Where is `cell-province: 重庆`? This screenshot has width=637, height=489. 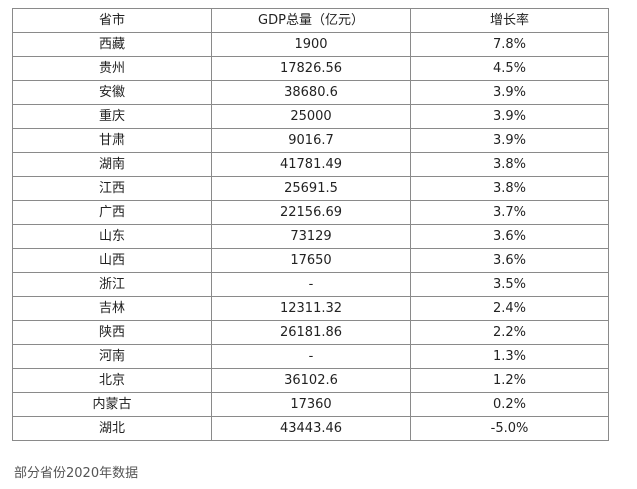
cell-province: 重庆 is located at coordinates (112, 116).